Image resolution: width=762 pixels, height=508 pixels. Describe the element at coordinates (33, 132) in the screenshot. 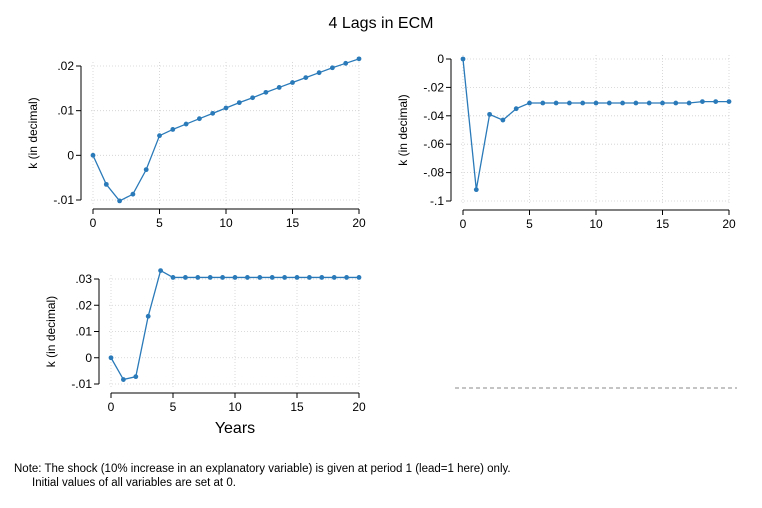

I see `panel1-y-axis-label: k (in decimal)` at that location.